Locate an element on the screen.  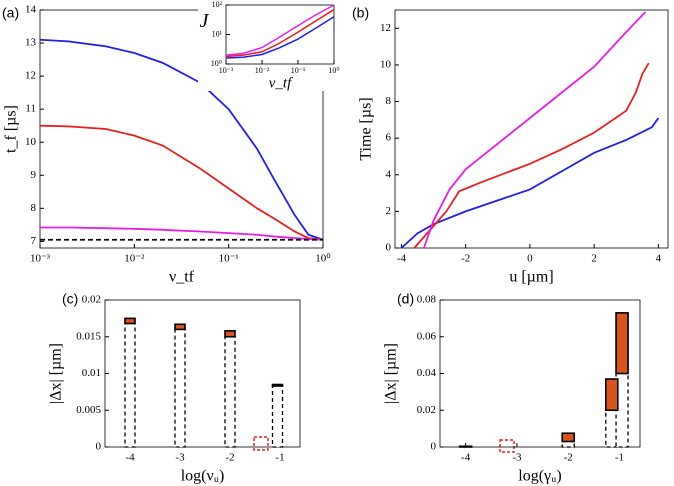
x-axis-label: log(γᵤ) is located at coordinates (539, 476).